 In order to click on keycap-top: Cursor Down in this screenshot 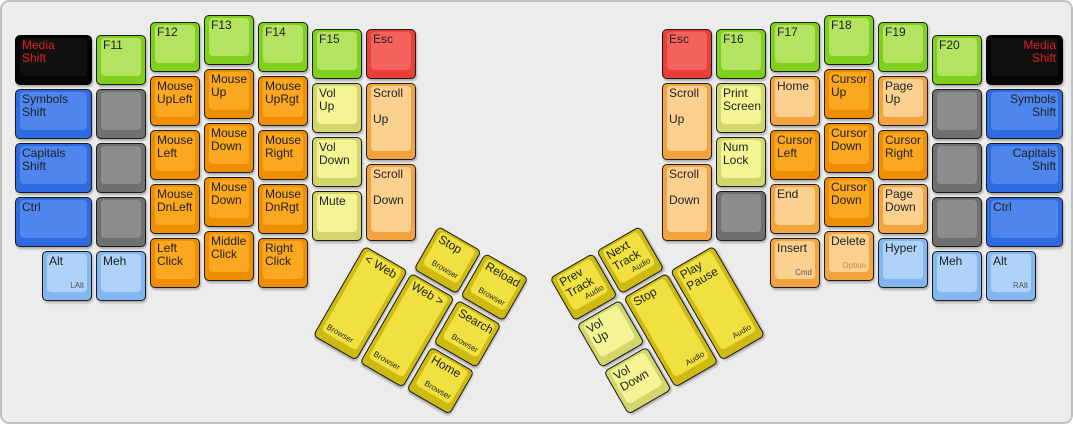, I will do `click(849, 145)`.